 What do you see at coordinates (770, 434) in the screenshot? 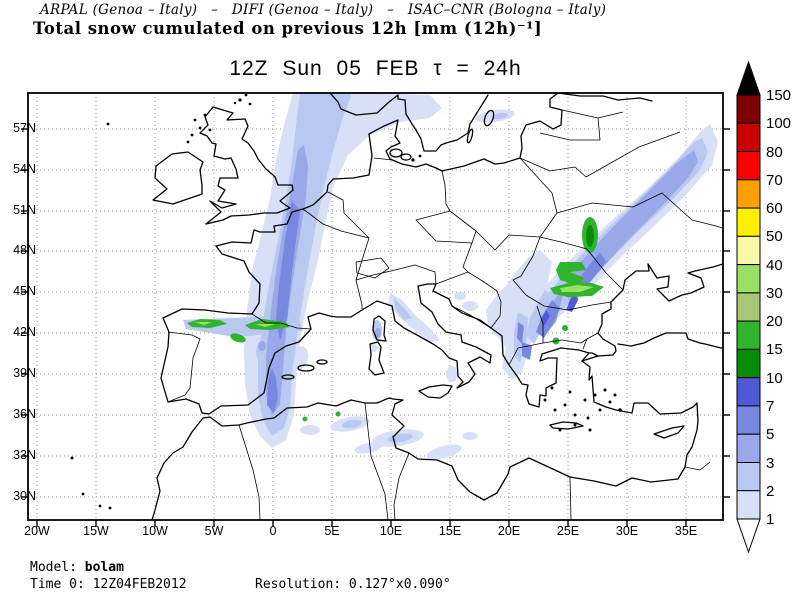
I see `scale-label: 5` at bounding box center [770, 434].